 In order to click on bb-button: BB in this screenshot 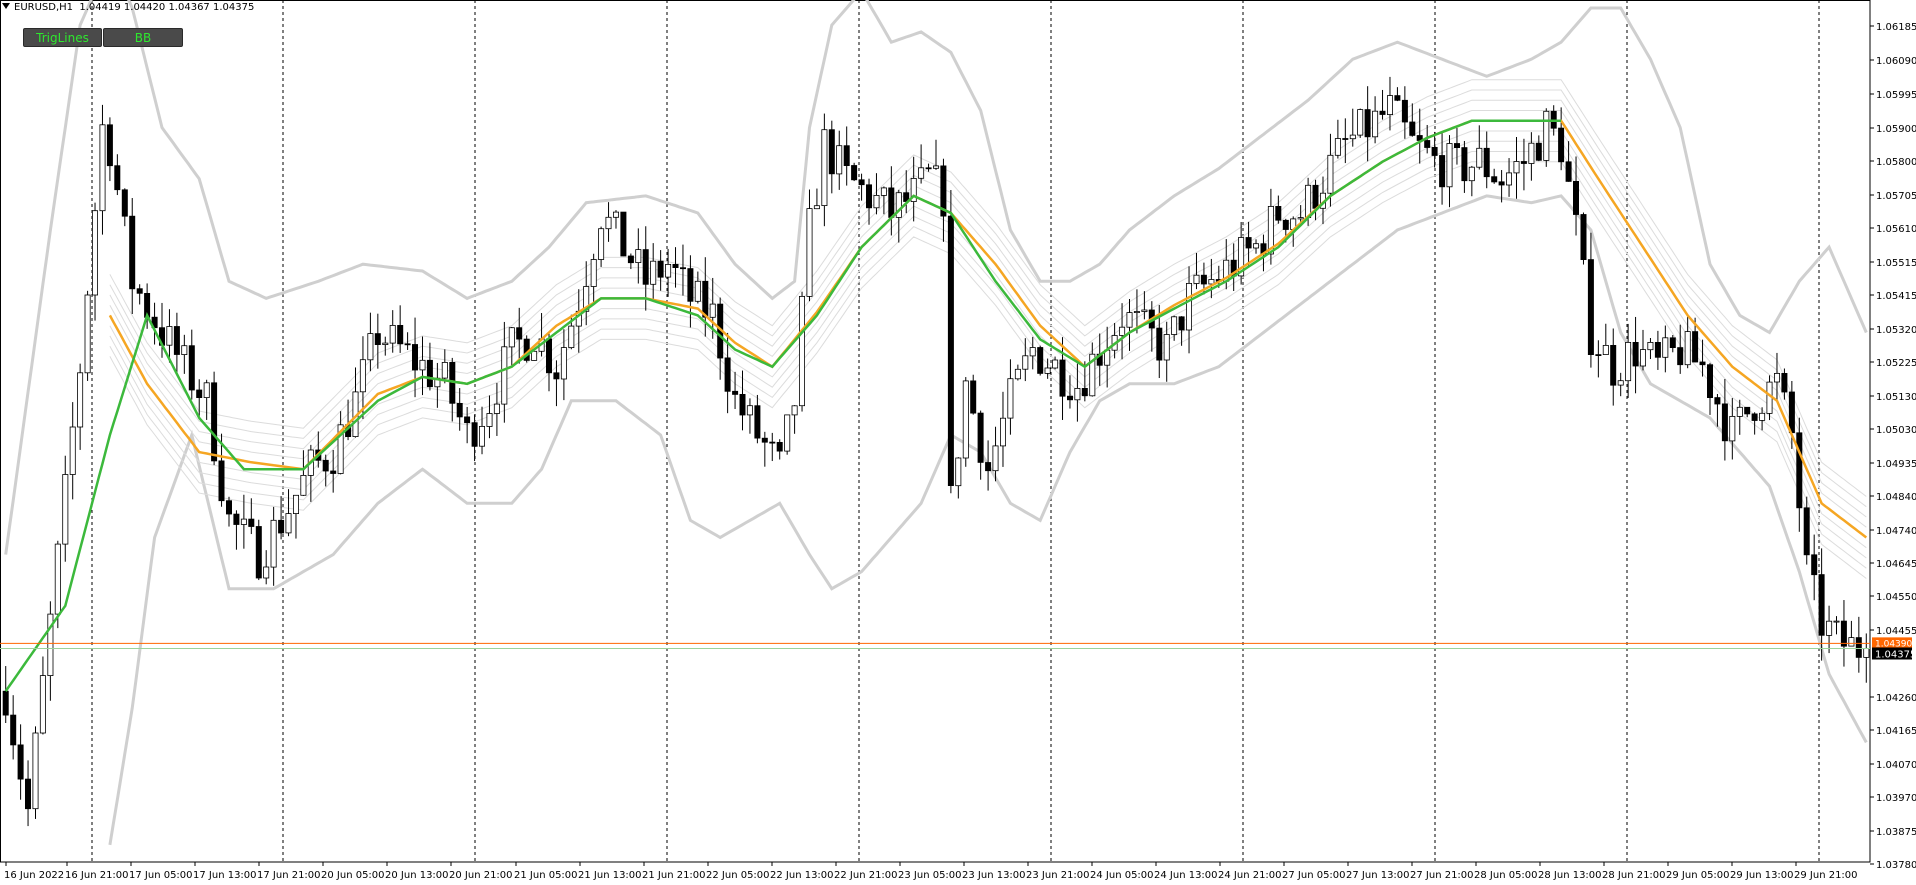, I will do `click(143, 37)`.